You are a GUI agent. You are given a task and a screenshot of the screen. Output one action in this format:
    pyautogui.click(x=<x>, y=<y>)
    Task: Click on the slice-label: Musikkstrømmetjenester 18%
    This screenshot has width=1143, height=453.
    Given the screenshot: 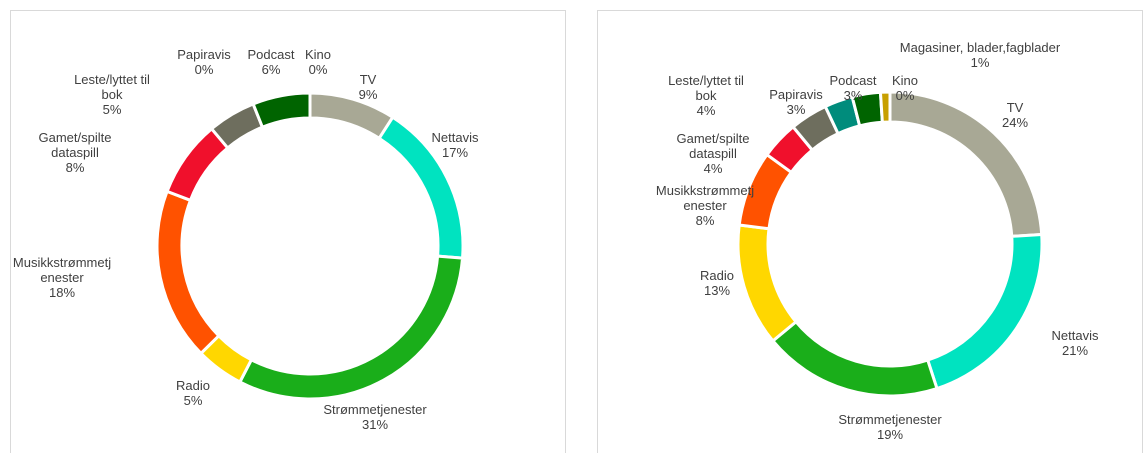 What is the action you would take?
    pyautogui.click(x=62, y=277)
    